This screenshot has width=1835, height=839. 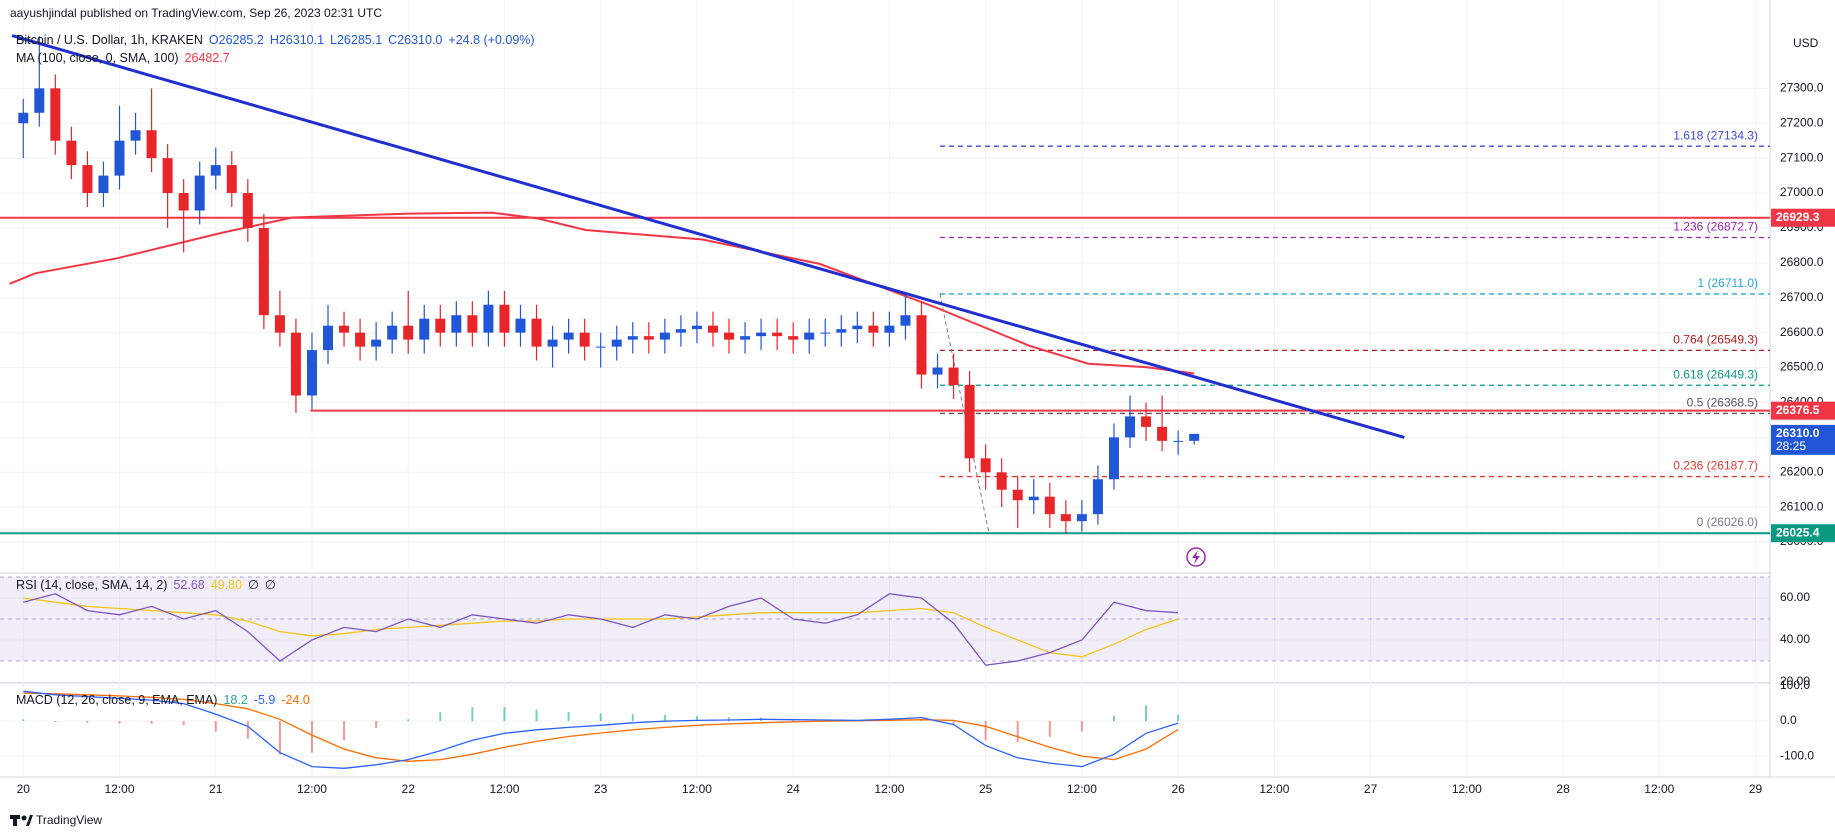 I want to click on ohlc-value: H26310.1, so click(x=297, y=40).